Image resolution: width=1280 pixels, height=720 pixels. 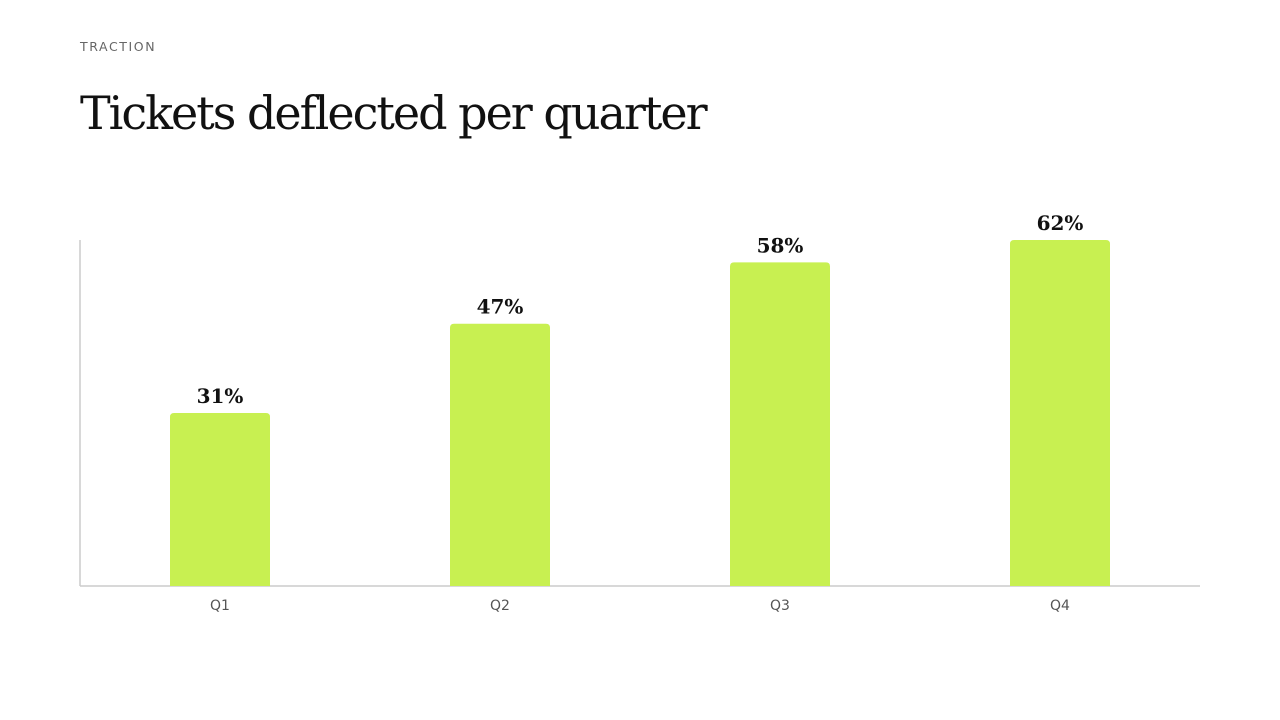 What do you see at coordinates (500, 307) in the screenshot?
I see `value-label-q2: 47%` at bounding box center [500, 307].